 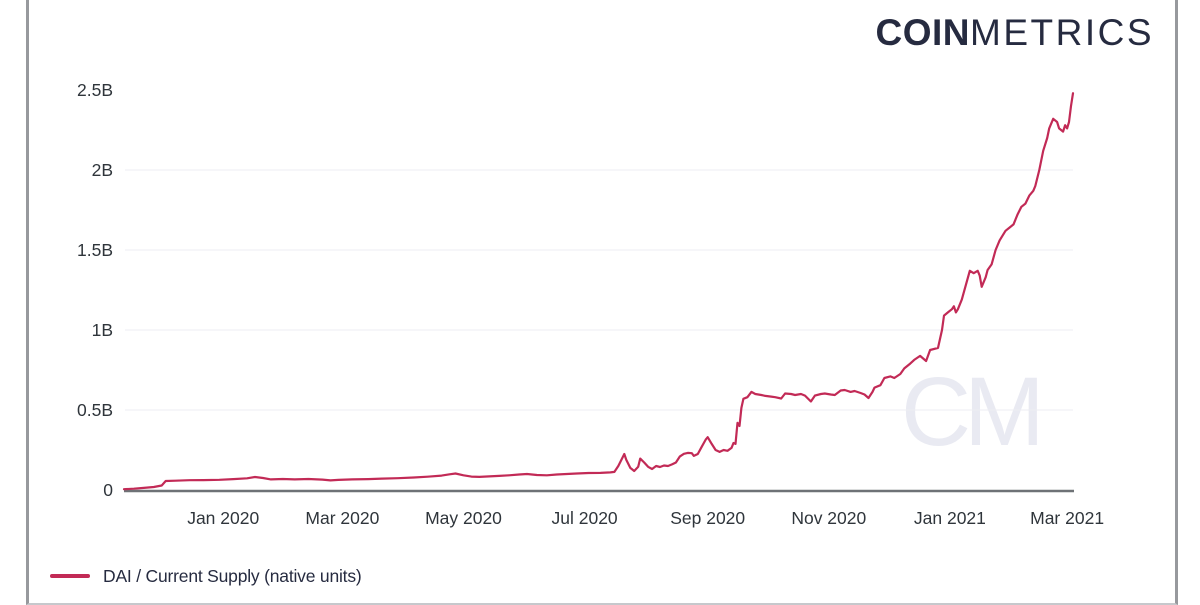 I want to click on y-tick-label: 0, so click(x=108, y=490).